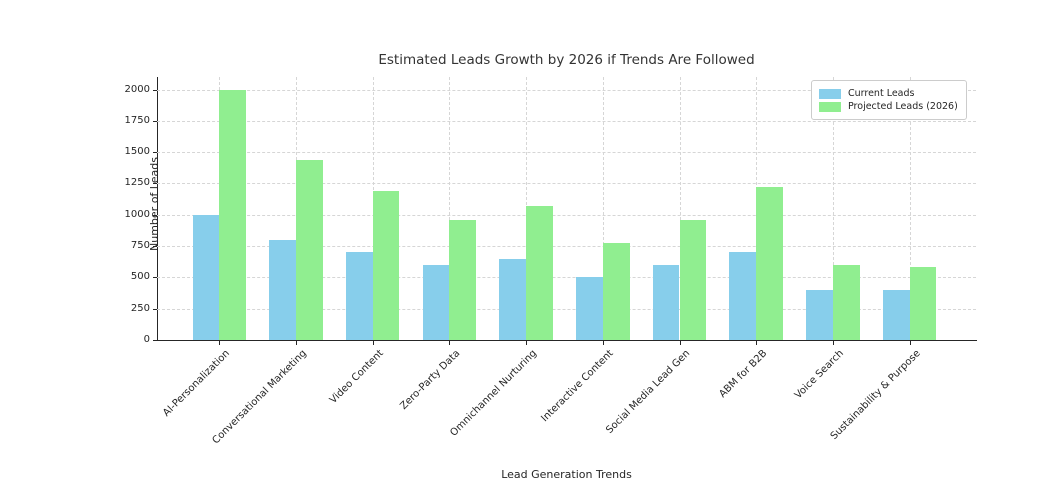 The width and height of the screenshot is (1041, 493). What do you see at coordinates (910, 342) in the screenshot?
I see `x-tick-mark-sustainability-purpose` at bounding box center [910, 342].